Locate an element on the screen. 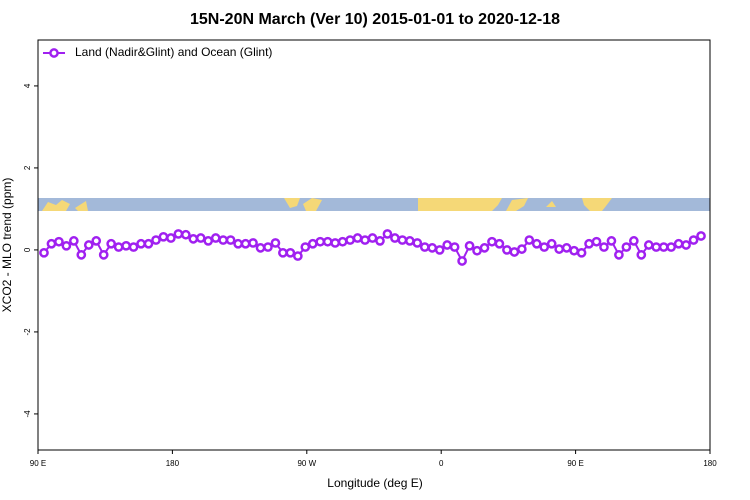 This screenshot has width=750, height=500. y-tick-label: -2 is located at coordinates (27, 332).